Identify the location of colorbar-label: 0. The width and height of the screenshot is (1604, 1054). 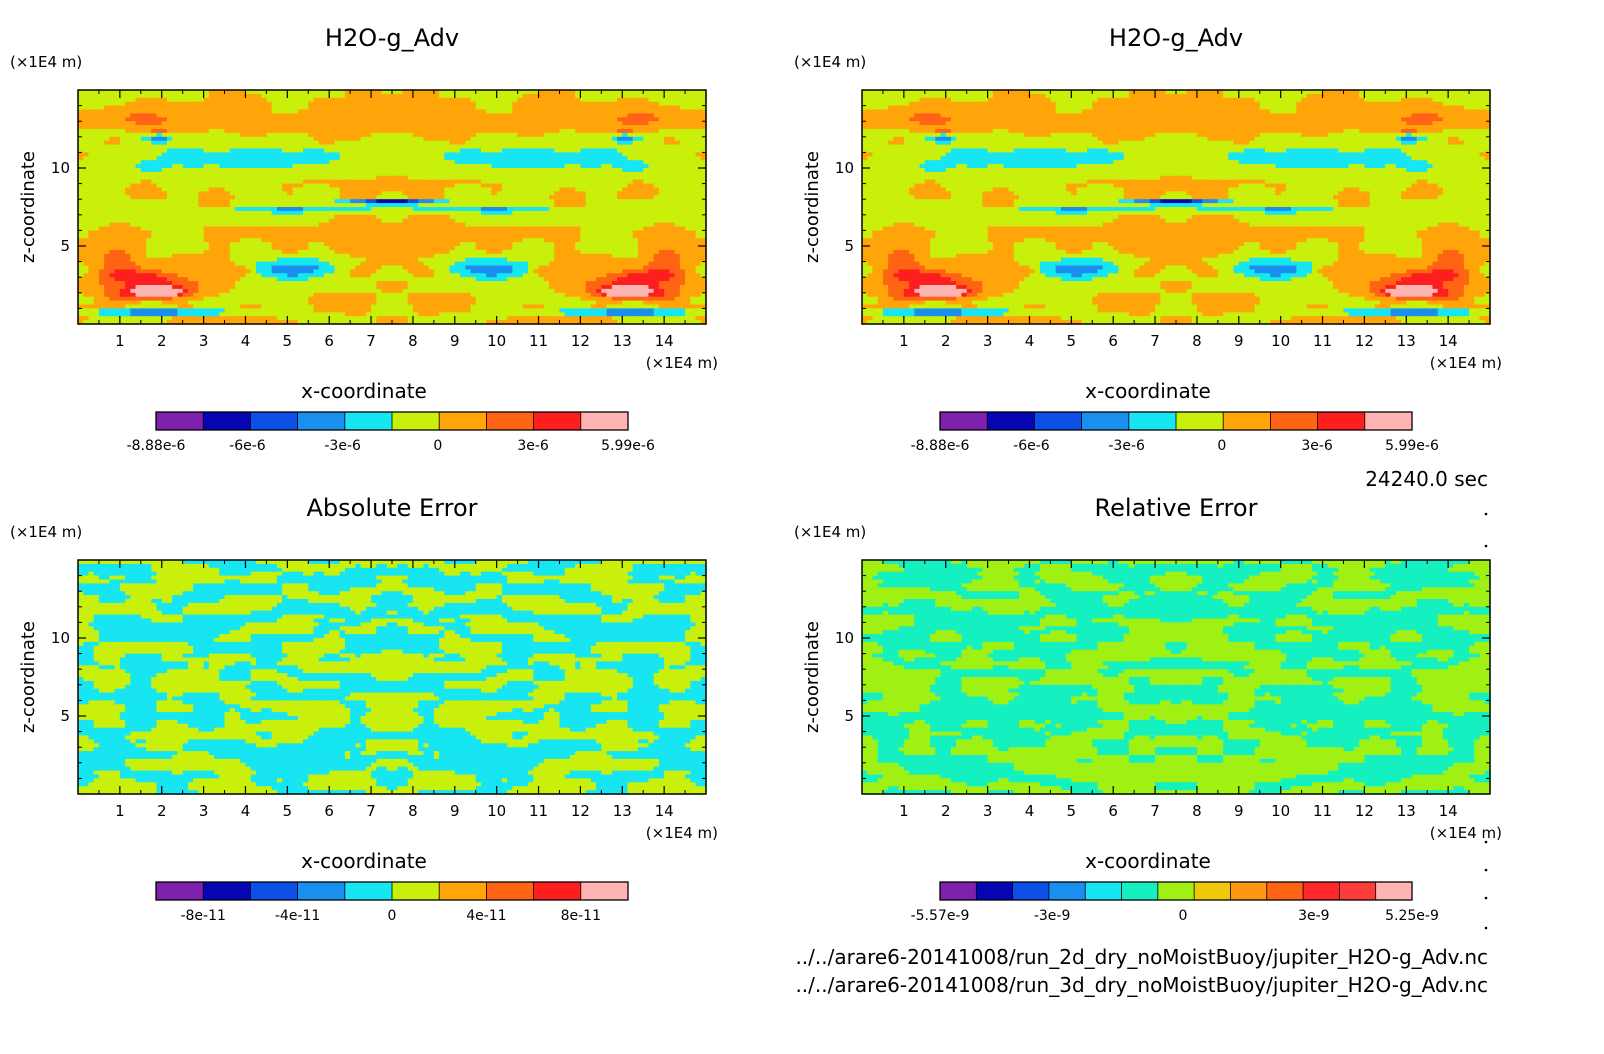
(1183, 916).